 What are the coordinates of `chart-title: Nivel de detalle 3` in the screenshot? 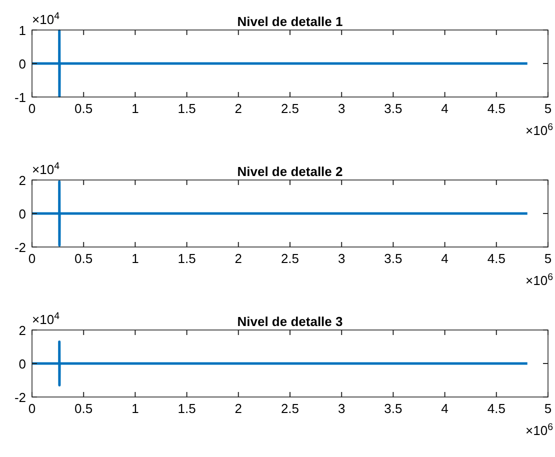 It's located at (290, 321).